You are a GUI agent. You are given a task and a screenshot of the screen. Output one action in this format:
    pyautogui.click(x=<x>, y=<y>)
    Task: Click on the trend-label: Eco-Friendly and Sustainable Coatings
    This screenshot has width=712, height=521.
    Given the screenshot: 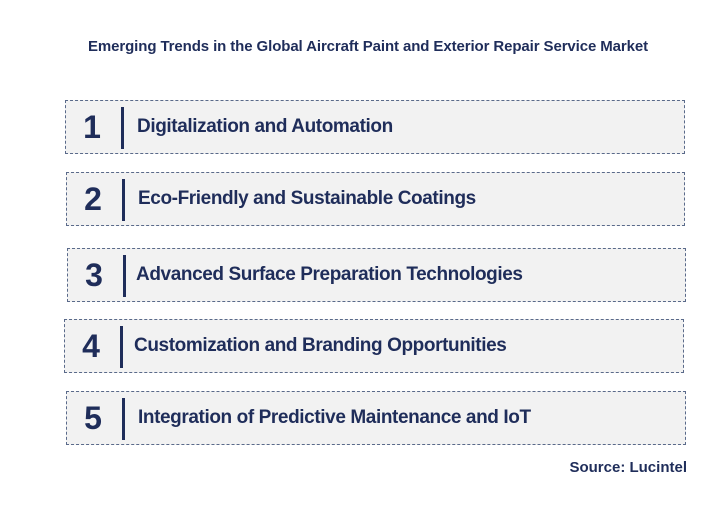 What is the action you would take?
    pyautogui.click(x=307, y=198)
    